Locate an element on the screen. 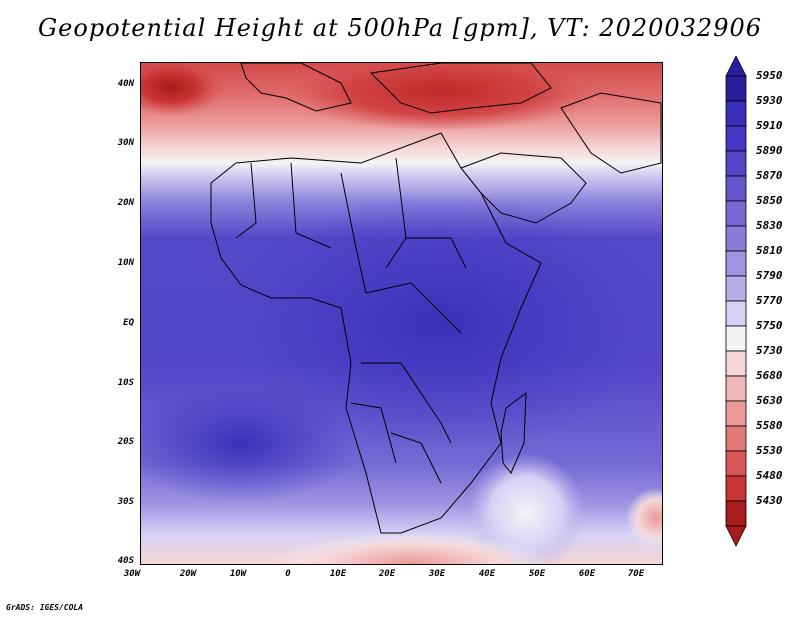 This screenshot has height=618, width=800. lat-label-20s: 20S is located at coordinates (125, 442).